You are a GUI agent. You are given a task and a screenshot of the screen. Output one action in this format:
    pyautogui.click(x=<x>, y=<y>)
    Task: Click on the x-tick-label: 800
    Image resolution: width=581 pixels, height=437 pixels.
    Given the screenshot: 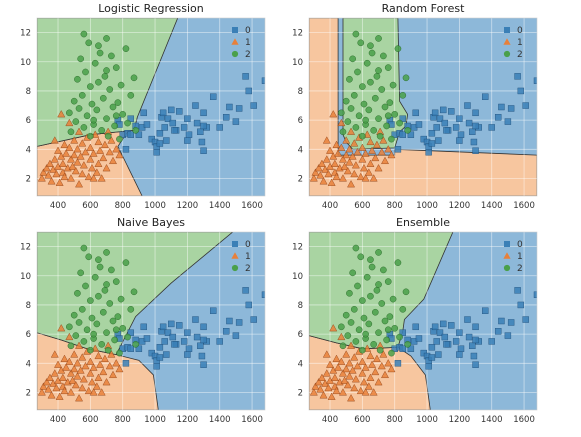 What is the action you would take?
    pyautogui.click(x=395, y=420)
    